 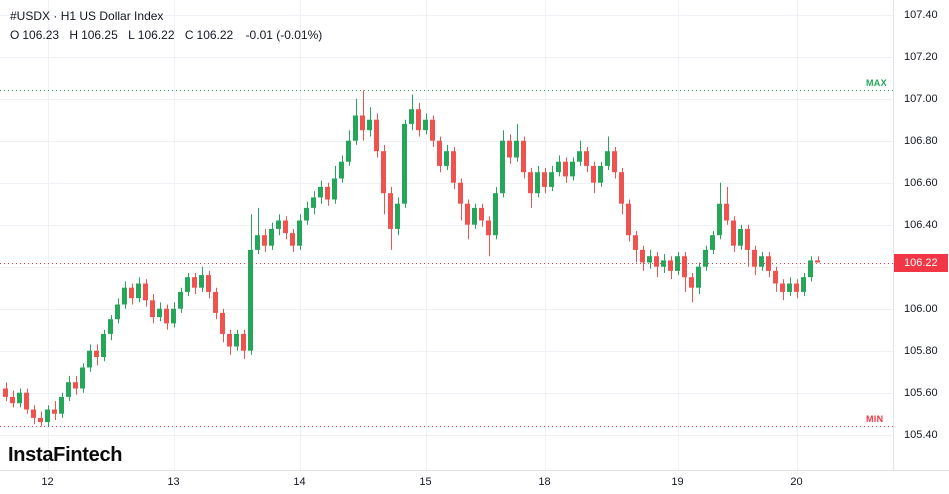 I want to click on close-label: C, so click(x=189, y=35).